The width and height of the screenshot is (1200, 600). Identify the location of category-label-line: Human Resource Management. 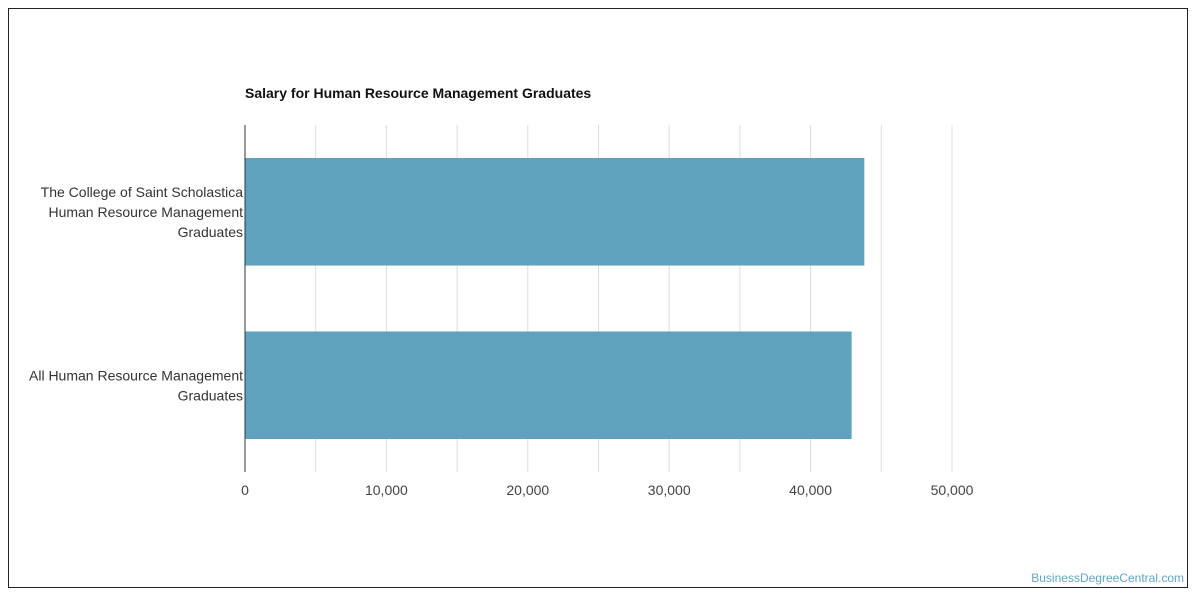
(145, 212).